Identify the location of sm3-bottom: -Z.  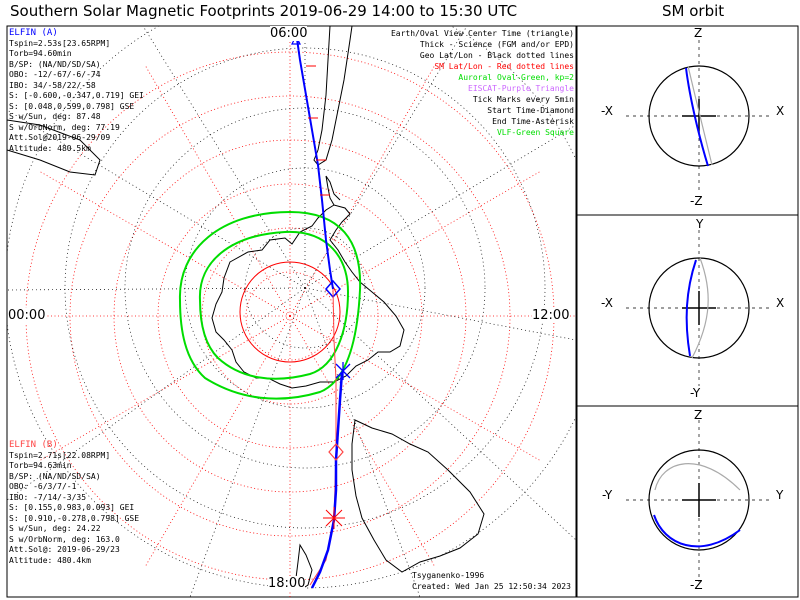
(696, 585).